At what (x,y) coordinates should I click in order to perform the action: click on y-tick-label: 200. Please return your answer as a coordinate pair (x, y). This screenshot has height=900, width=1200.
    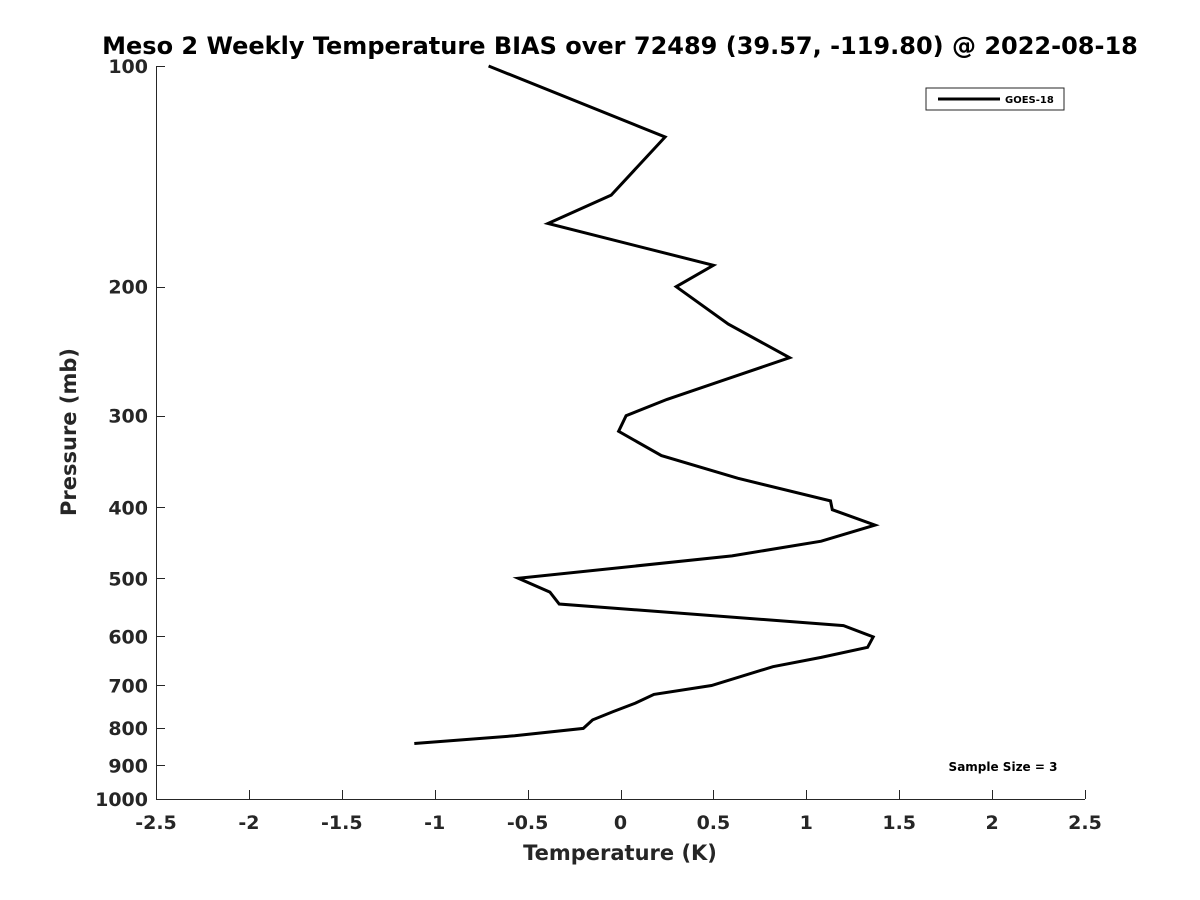
    Looking at the image, I should click on (128, 288).